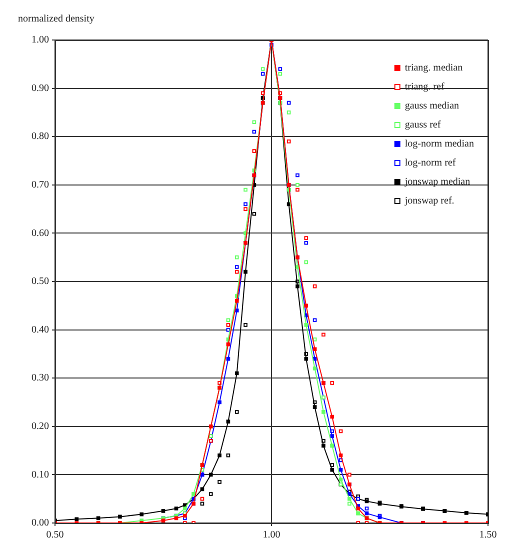  I want to click on legend-label: jonswap ref., so click(429, 201).